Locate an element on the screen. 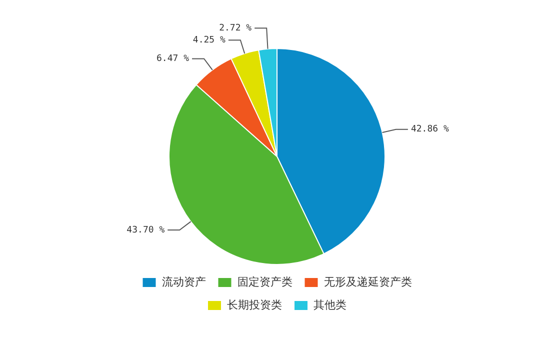  legend-label: 长期投资类 is located at coordinates (254, 305).